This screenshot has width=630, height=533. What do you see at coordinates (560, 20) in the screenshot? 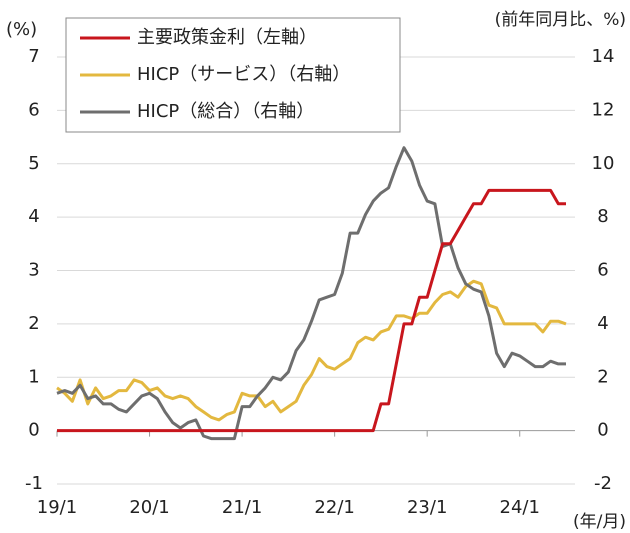
I see `y2-axis-label: (前年同月比、%)` at bounding box center [560, 20].